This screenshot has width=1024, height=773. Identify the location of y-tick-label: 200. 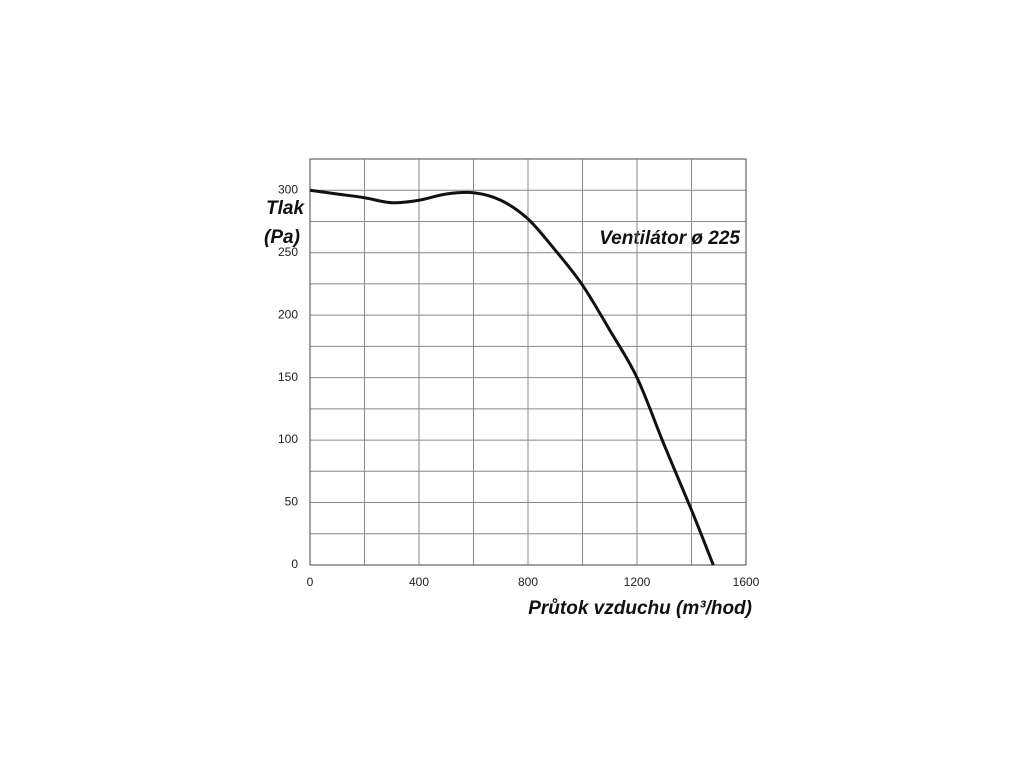
(288, 314).